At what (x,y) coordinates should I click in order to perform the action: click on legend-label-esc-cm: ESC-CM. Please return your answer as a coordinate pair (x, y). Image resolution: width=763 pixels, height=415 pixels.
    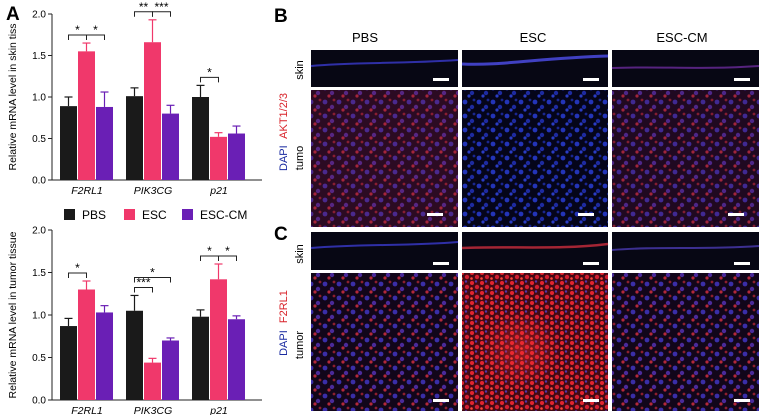
    Looking at the image, I should click on (223, 215).